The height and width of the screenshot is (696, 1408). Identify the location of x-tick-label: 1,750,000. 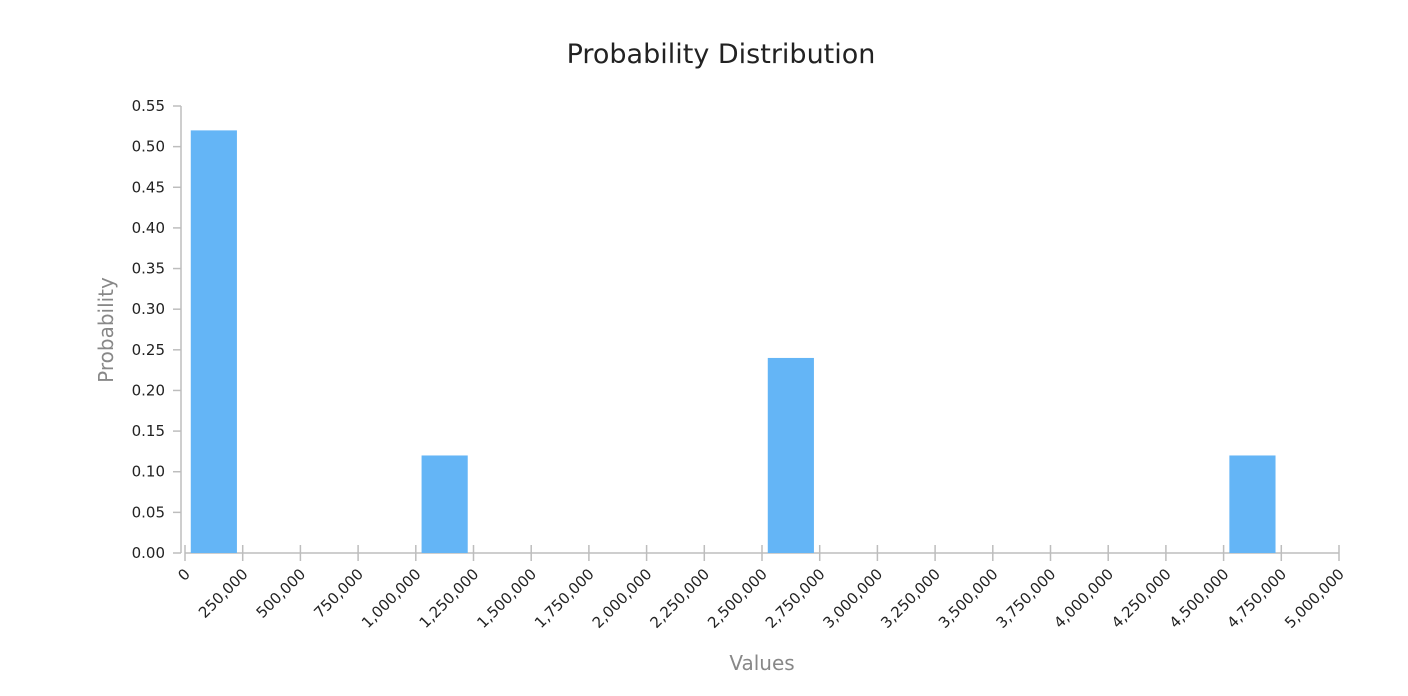
(564, 598).